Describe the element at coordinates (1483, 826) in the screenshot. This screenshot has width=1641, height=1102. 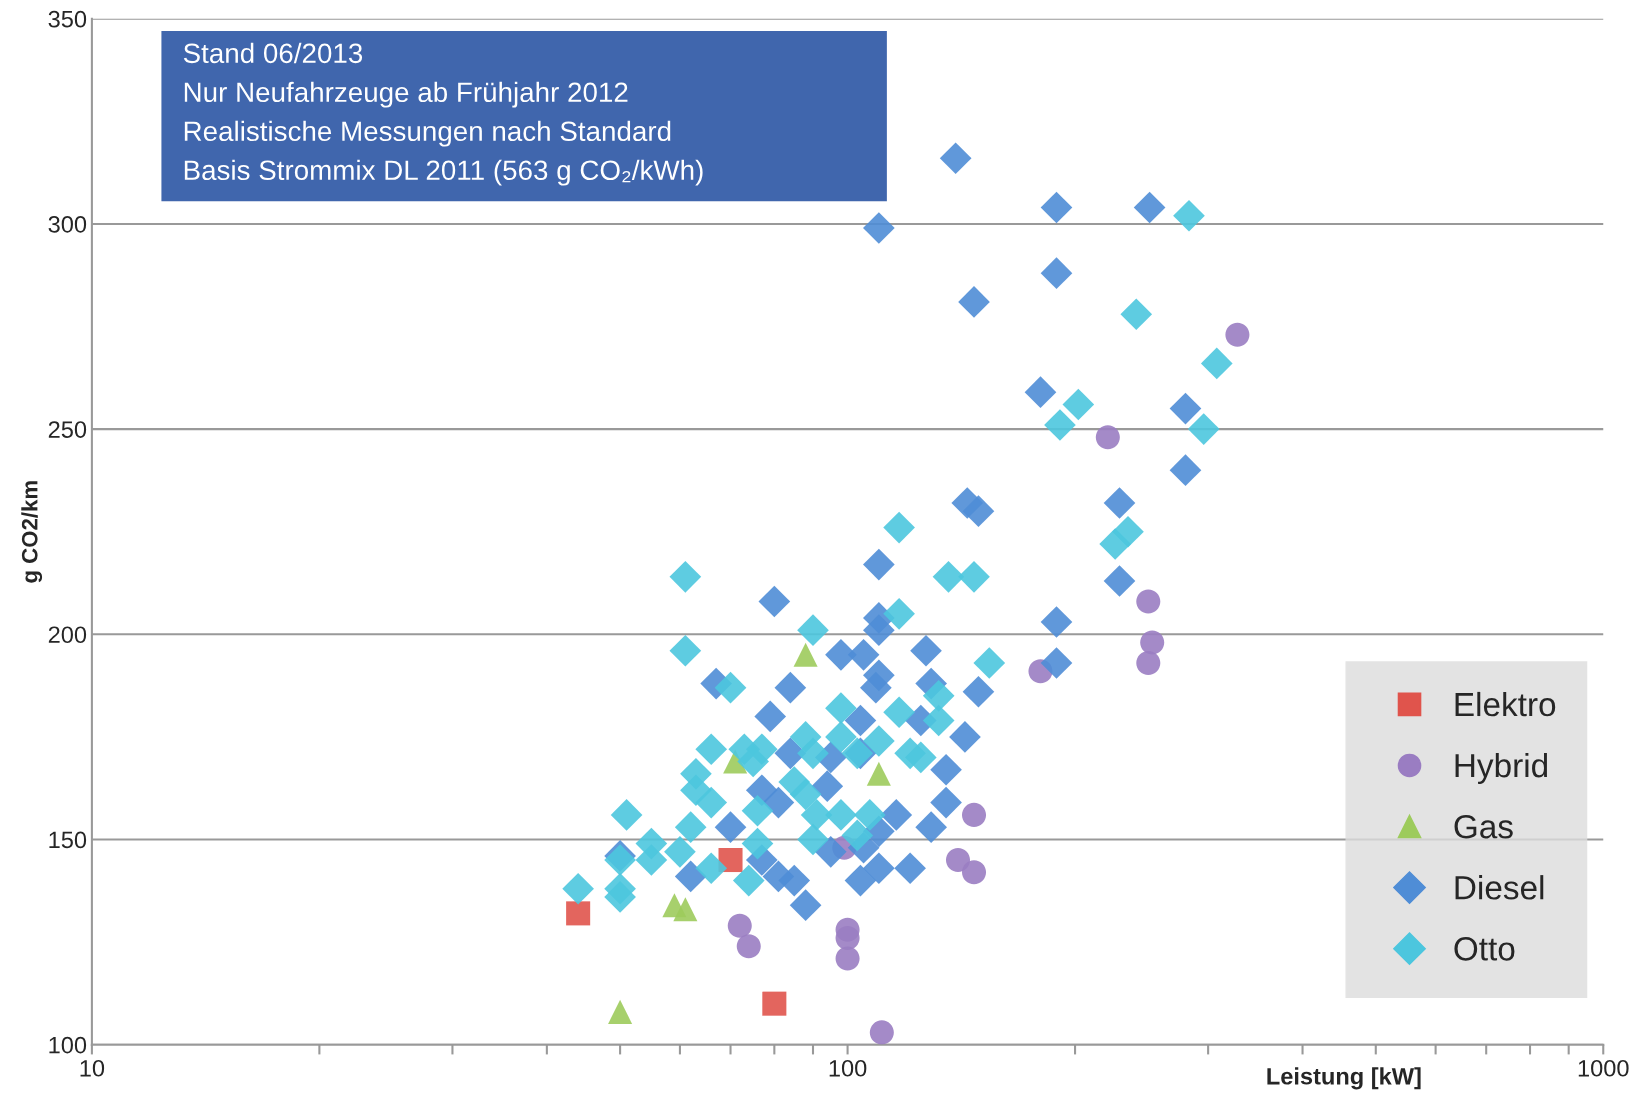
I see `legend-label: Gas` at that location.